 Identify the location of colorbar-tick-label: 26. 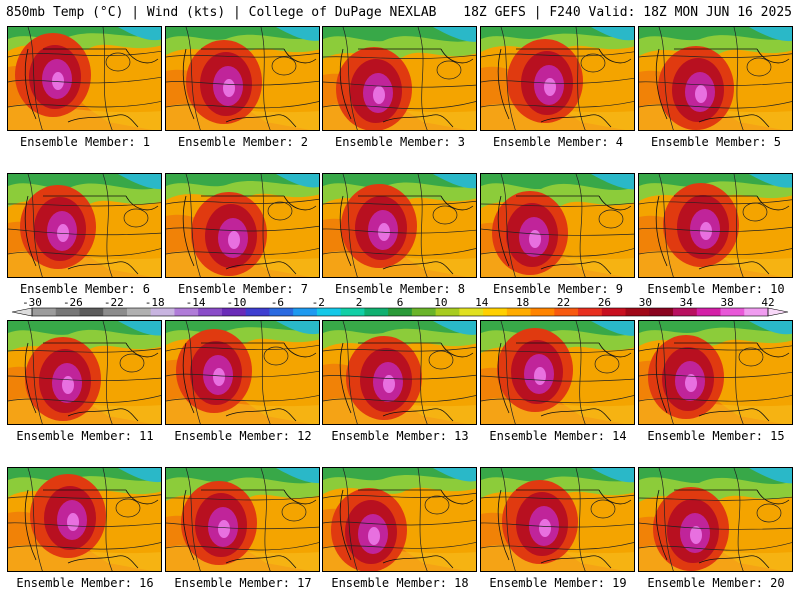
(604, 303).